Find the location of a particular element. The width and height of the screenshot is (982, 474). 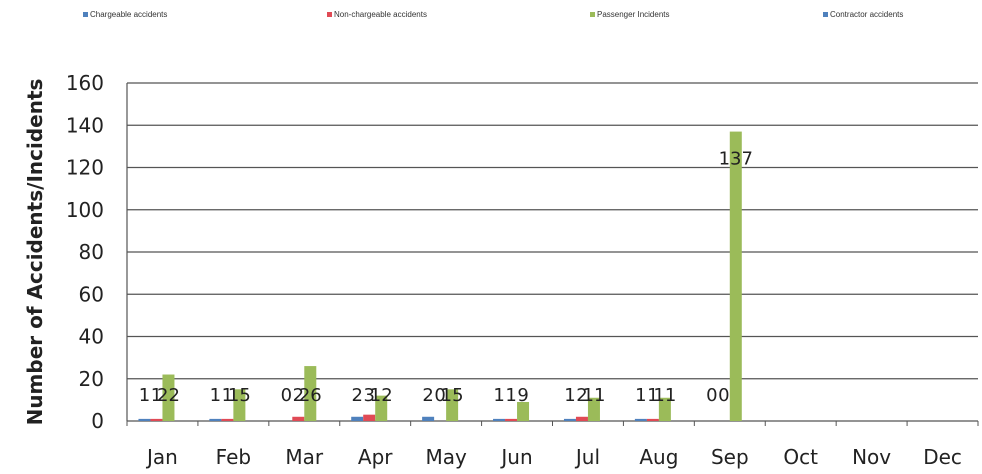

legend-label: Contractor accidents is located at coordinates (866, 14).